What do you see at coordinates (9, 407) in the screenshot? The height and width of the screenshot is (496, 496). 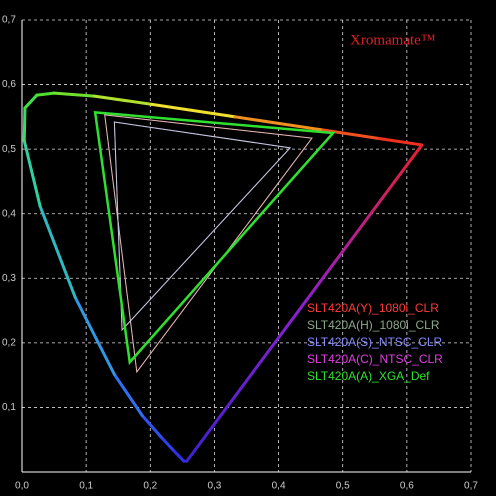 I see `y-tick-label: 0,1` at bounding box center [9, 407].